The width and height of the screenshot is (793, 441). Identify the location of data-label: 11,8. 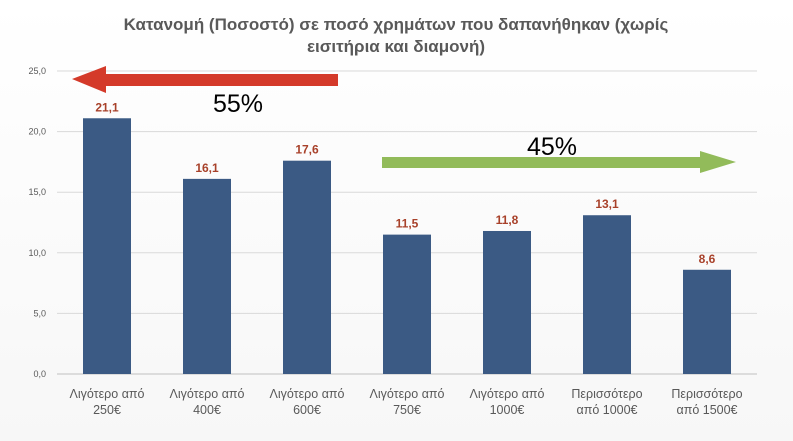
(507, 220).